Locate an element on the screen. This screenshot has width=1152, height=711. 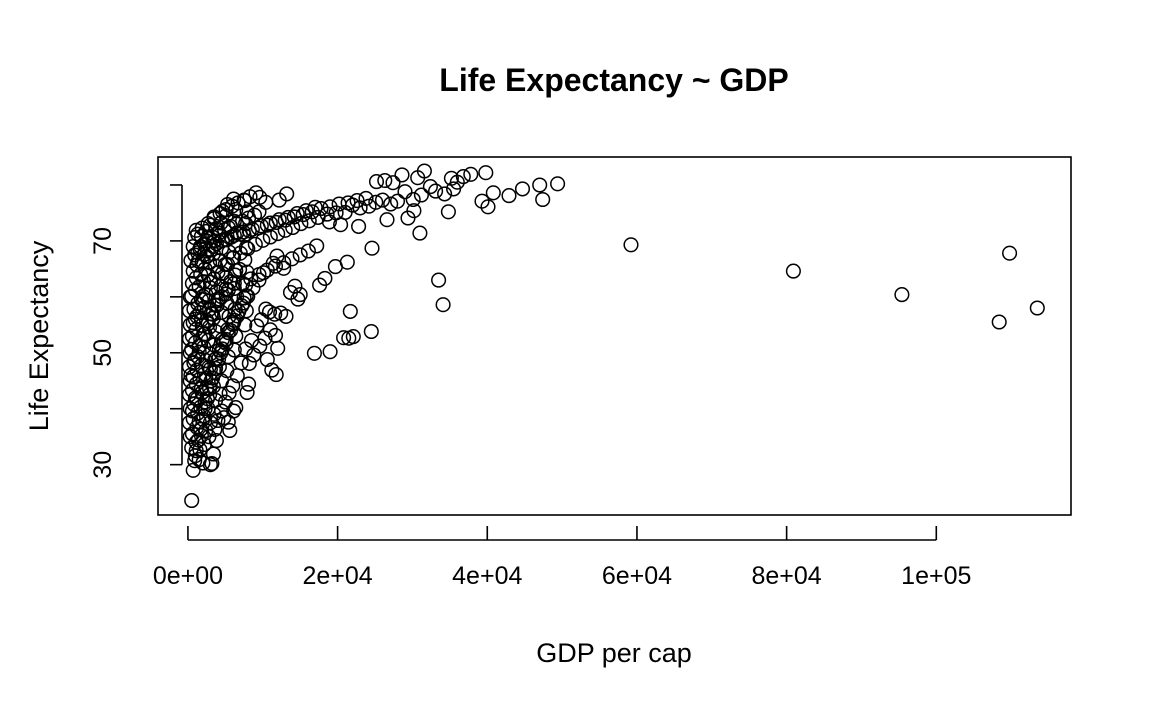
x-tick-label: 6e+04 is located at coordinates (637, 576).